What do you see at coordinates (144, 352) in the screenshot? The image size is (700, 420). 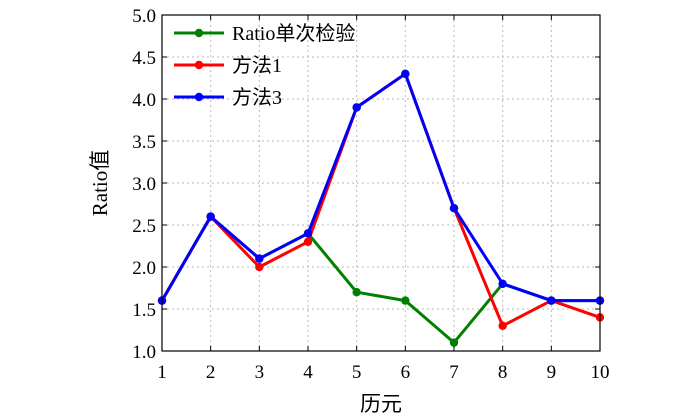 I see `y-tick-label: 1.0` at bounding box center [144, 352].